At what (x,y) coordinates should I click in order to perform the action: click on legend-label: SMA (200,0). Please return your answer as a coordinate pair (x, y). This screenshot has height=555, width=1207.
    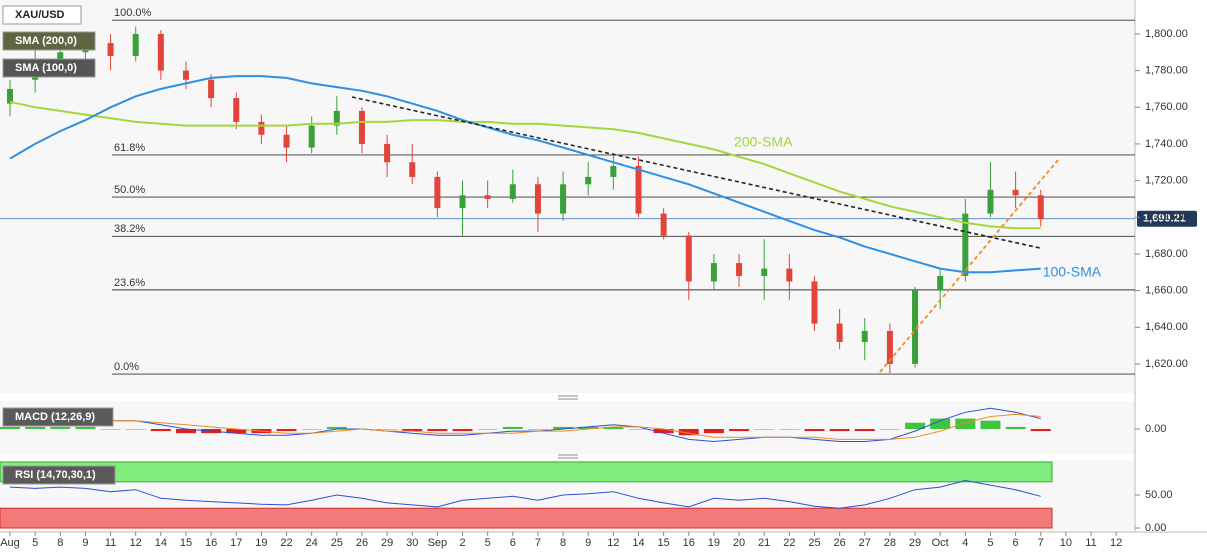
    Looking at the image, I should click on (46, 41).